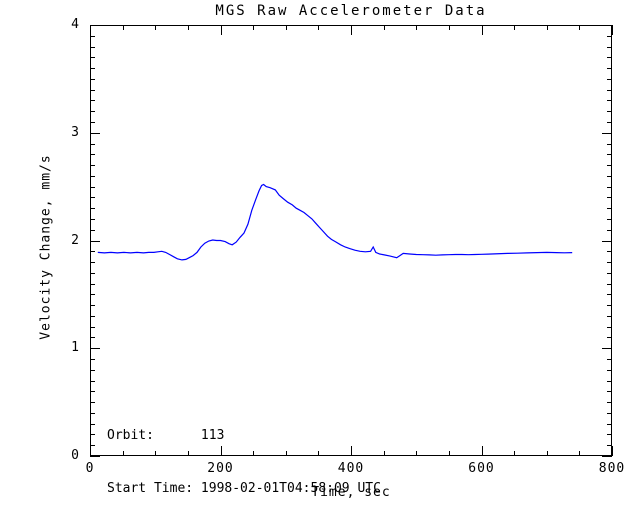 The height and width of the screenshot is (512, 640). Describe the element at coordinates (351, 468) in the screenshot. I see `x-tick-label: 400` at that location.